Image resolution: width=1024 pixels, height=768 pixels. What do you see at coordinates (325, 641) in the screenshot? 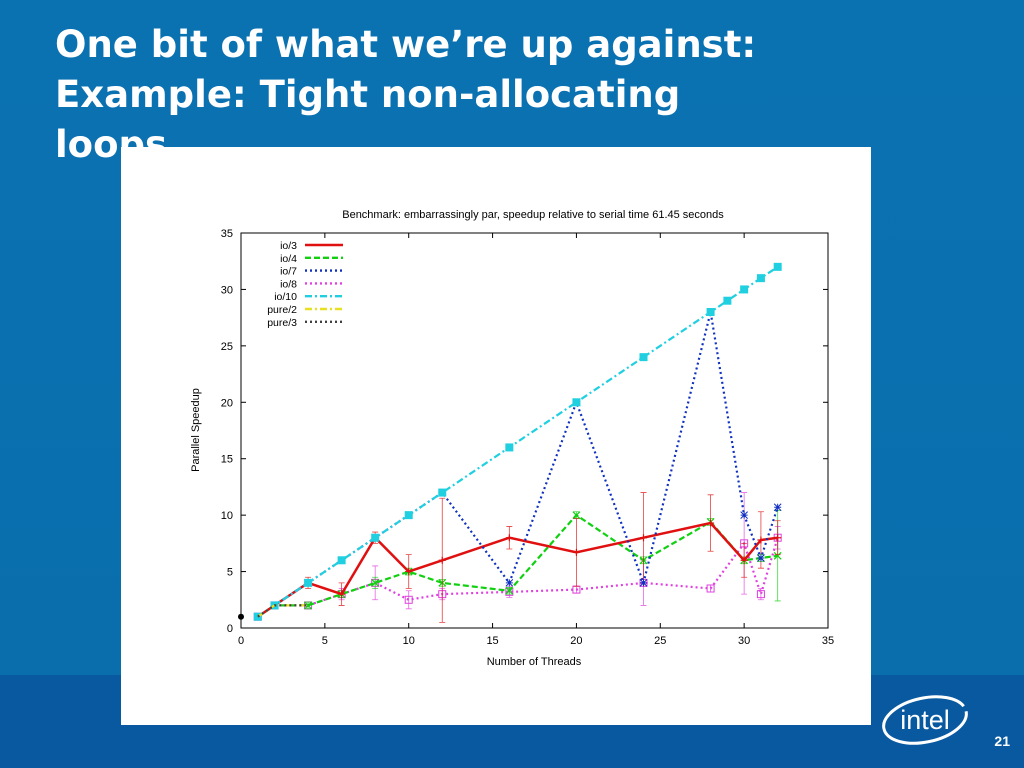
I see `x-tick-label: 5` at bounding box center [325, 641].